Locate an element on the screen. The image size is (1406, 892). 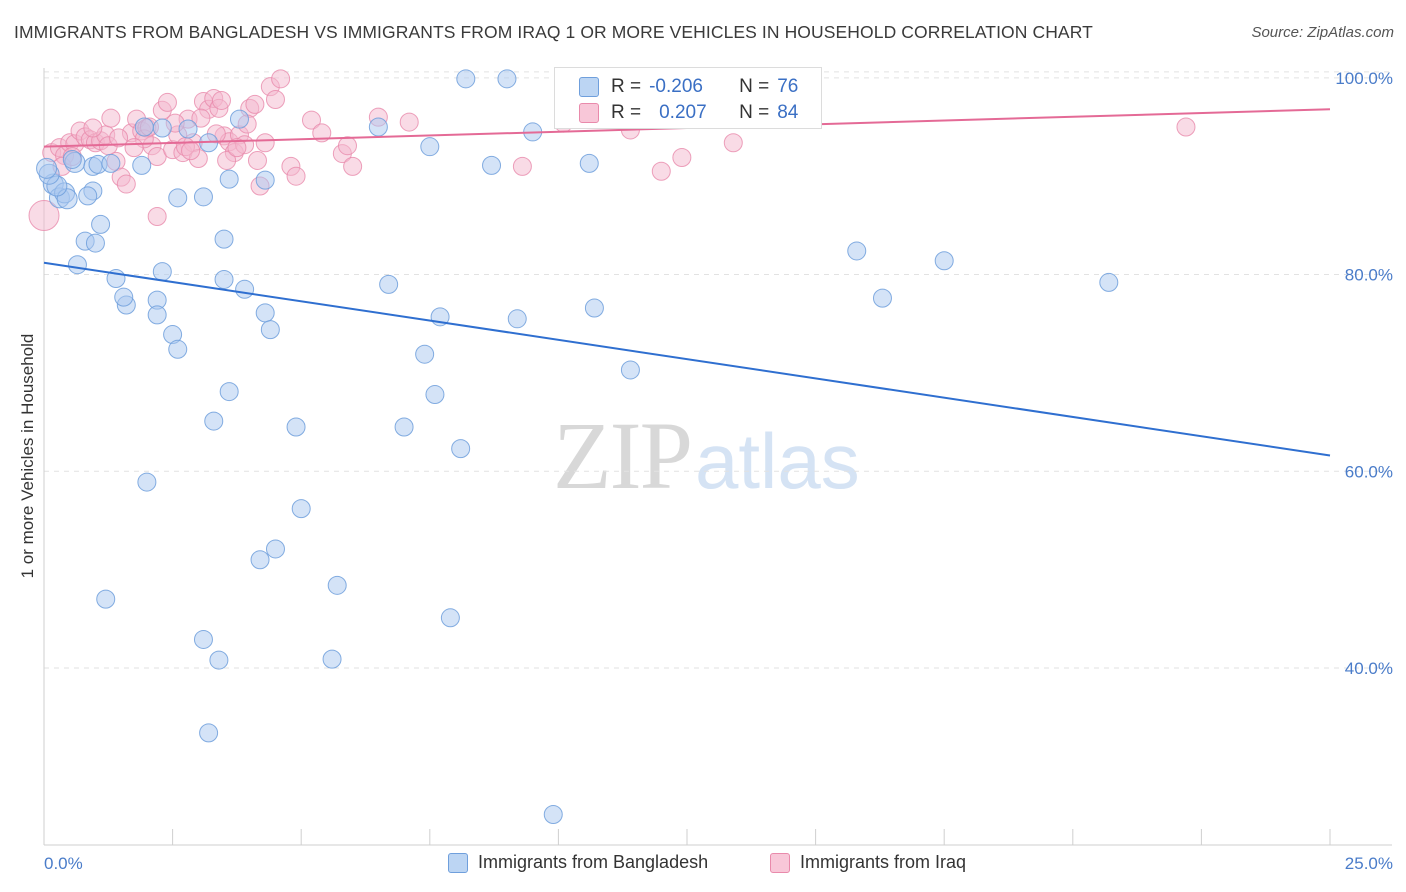
watermark-atlas: atlas is located at coordinates (777, 461).